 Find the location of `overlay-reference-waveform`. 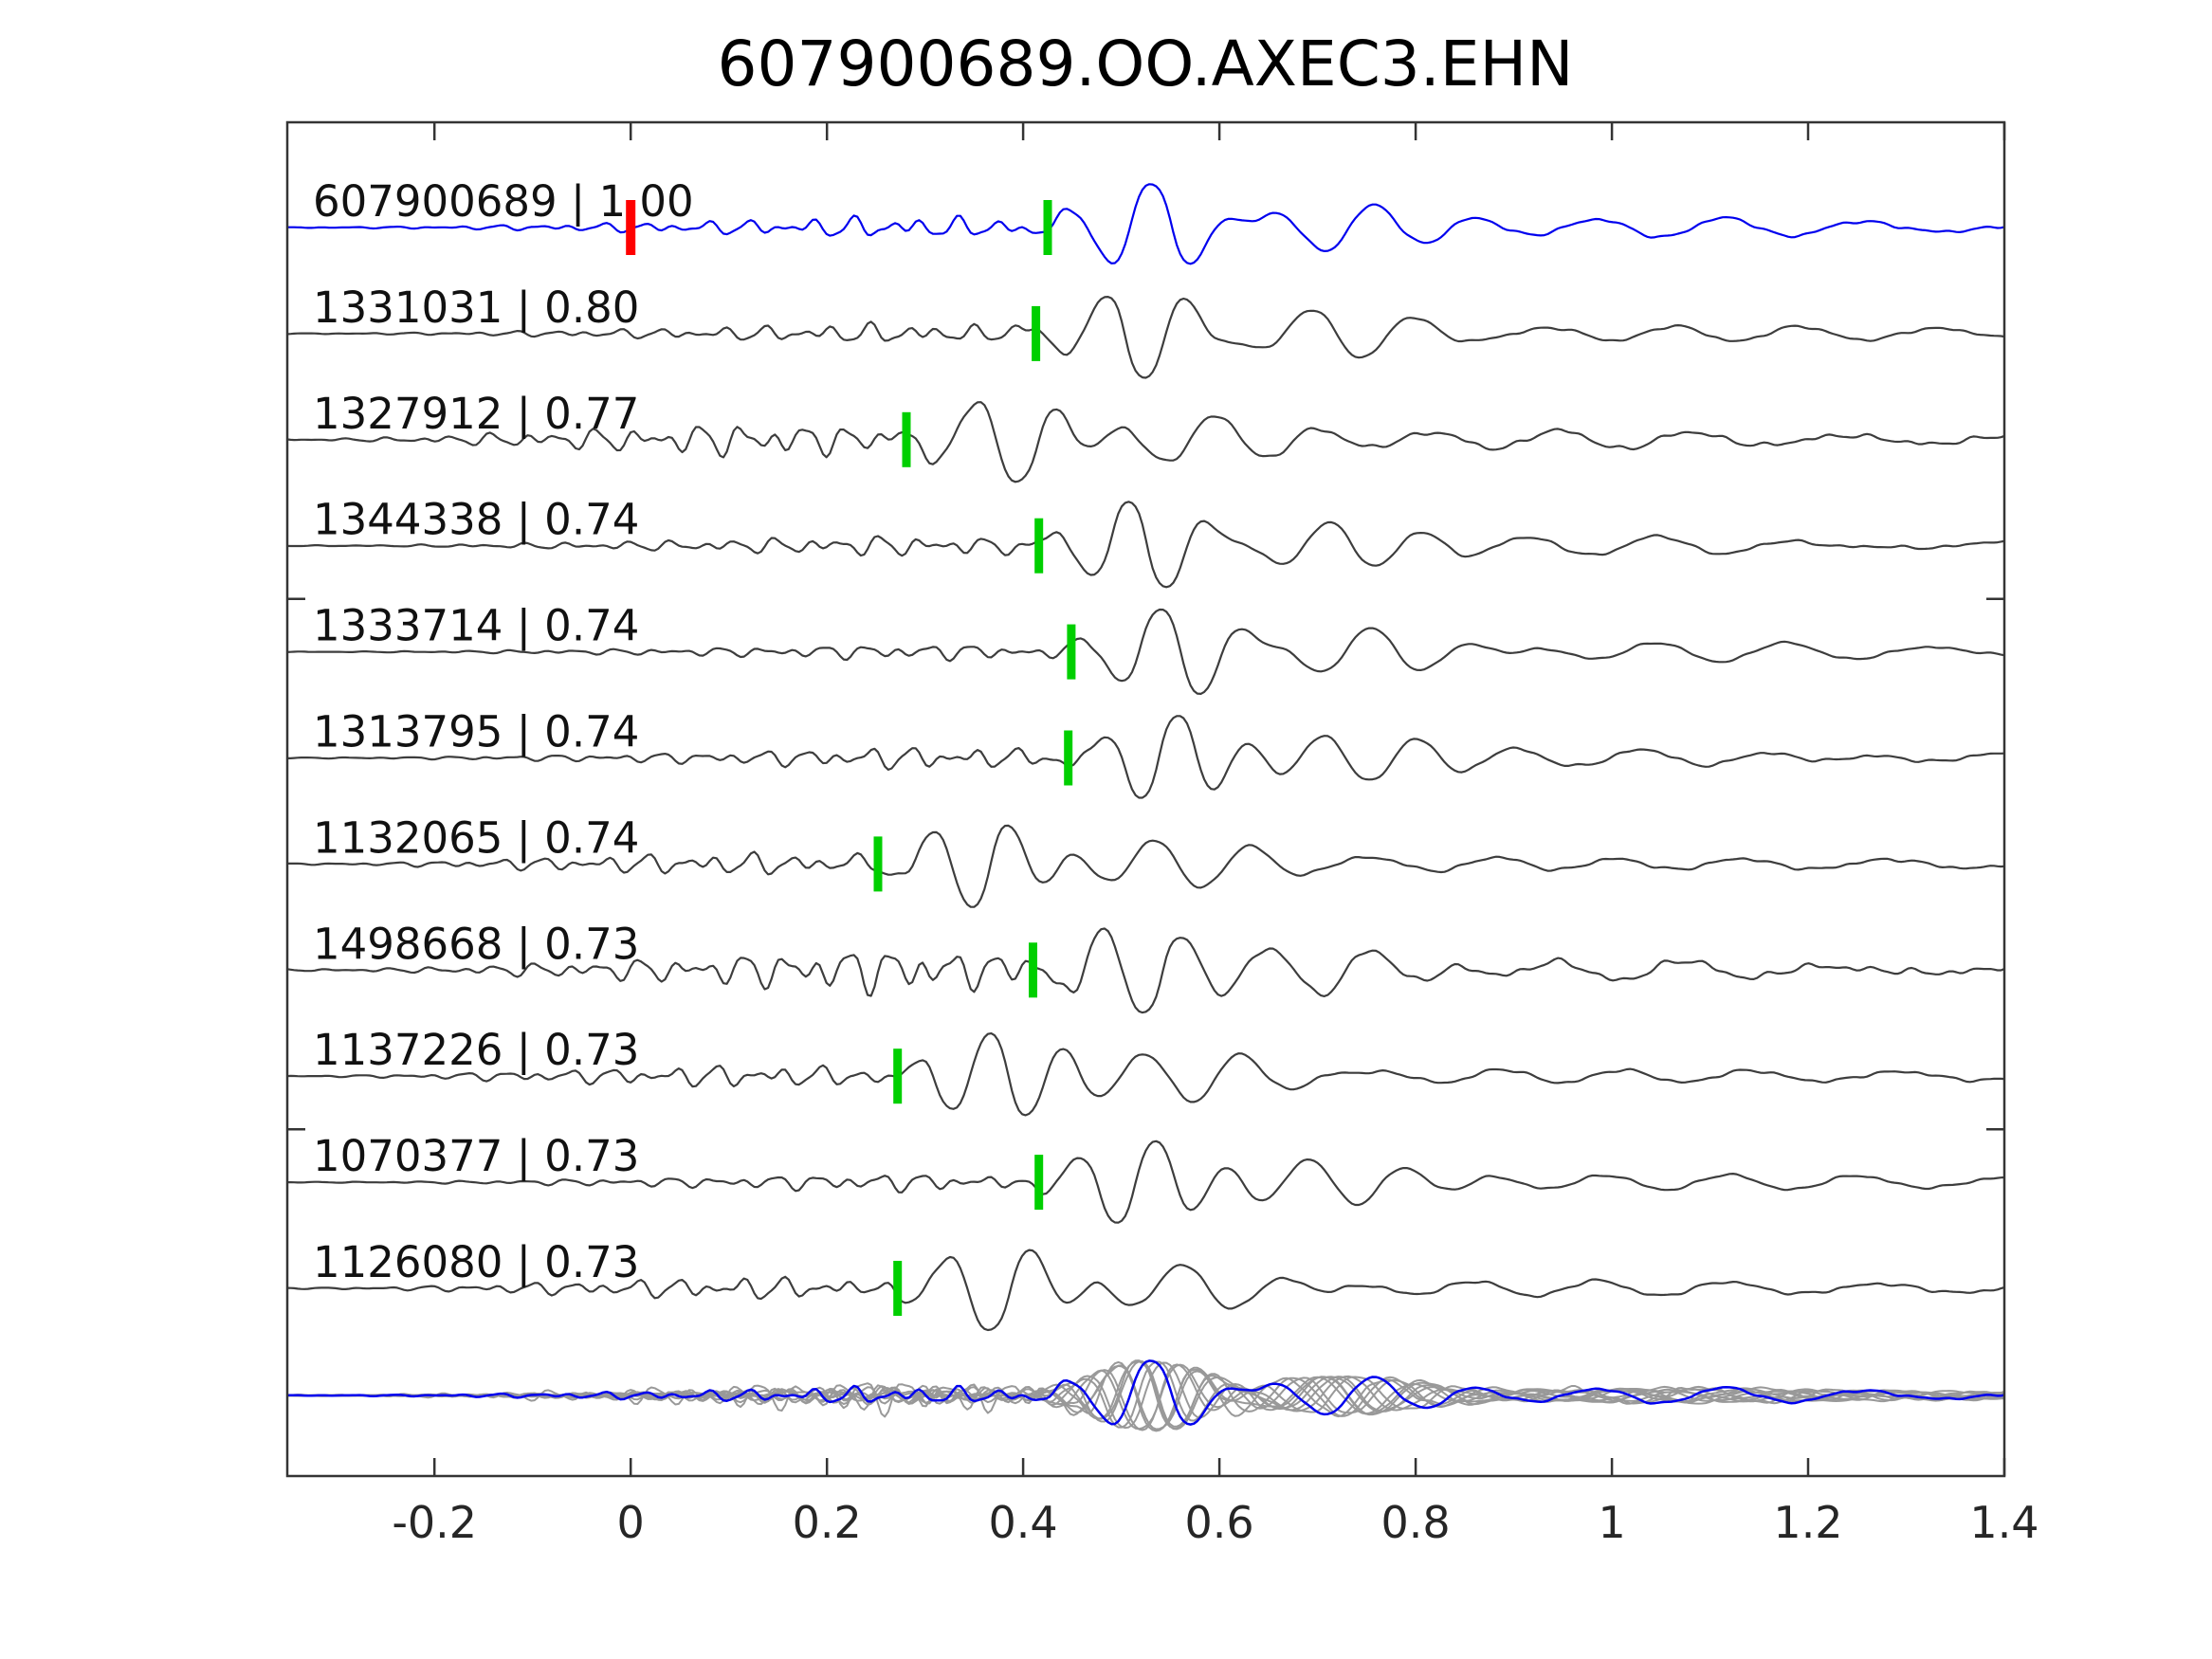

overlay-reference-waveform is located at coordinates (1145, 1392).